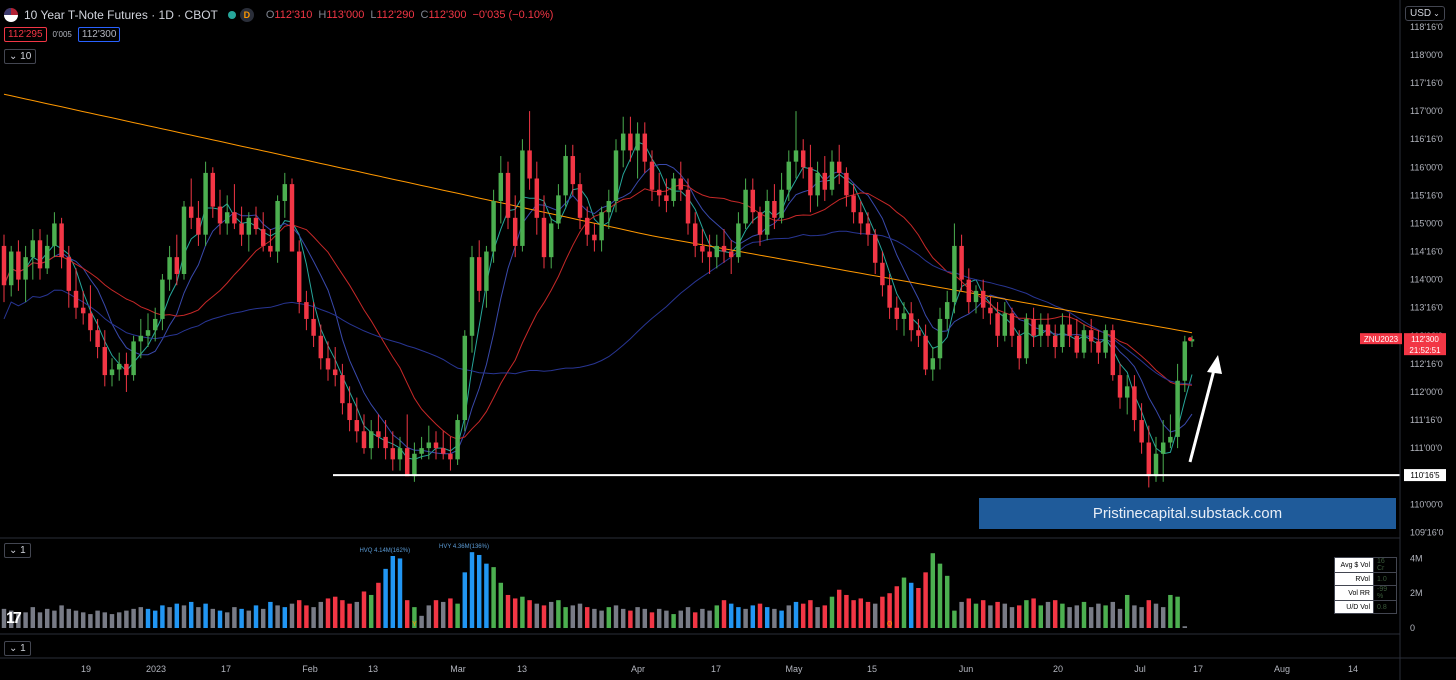 This screenshot has height=680, width=1456. Describe the element at coordinates (1058, 669) in the screenshot. I see `x-tick-label: 20` at that location.